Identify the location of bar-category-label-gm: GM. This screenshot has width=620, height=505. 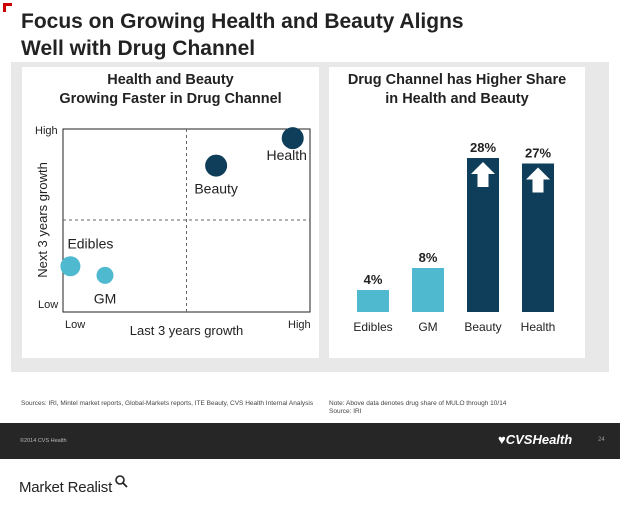
(427, 327).